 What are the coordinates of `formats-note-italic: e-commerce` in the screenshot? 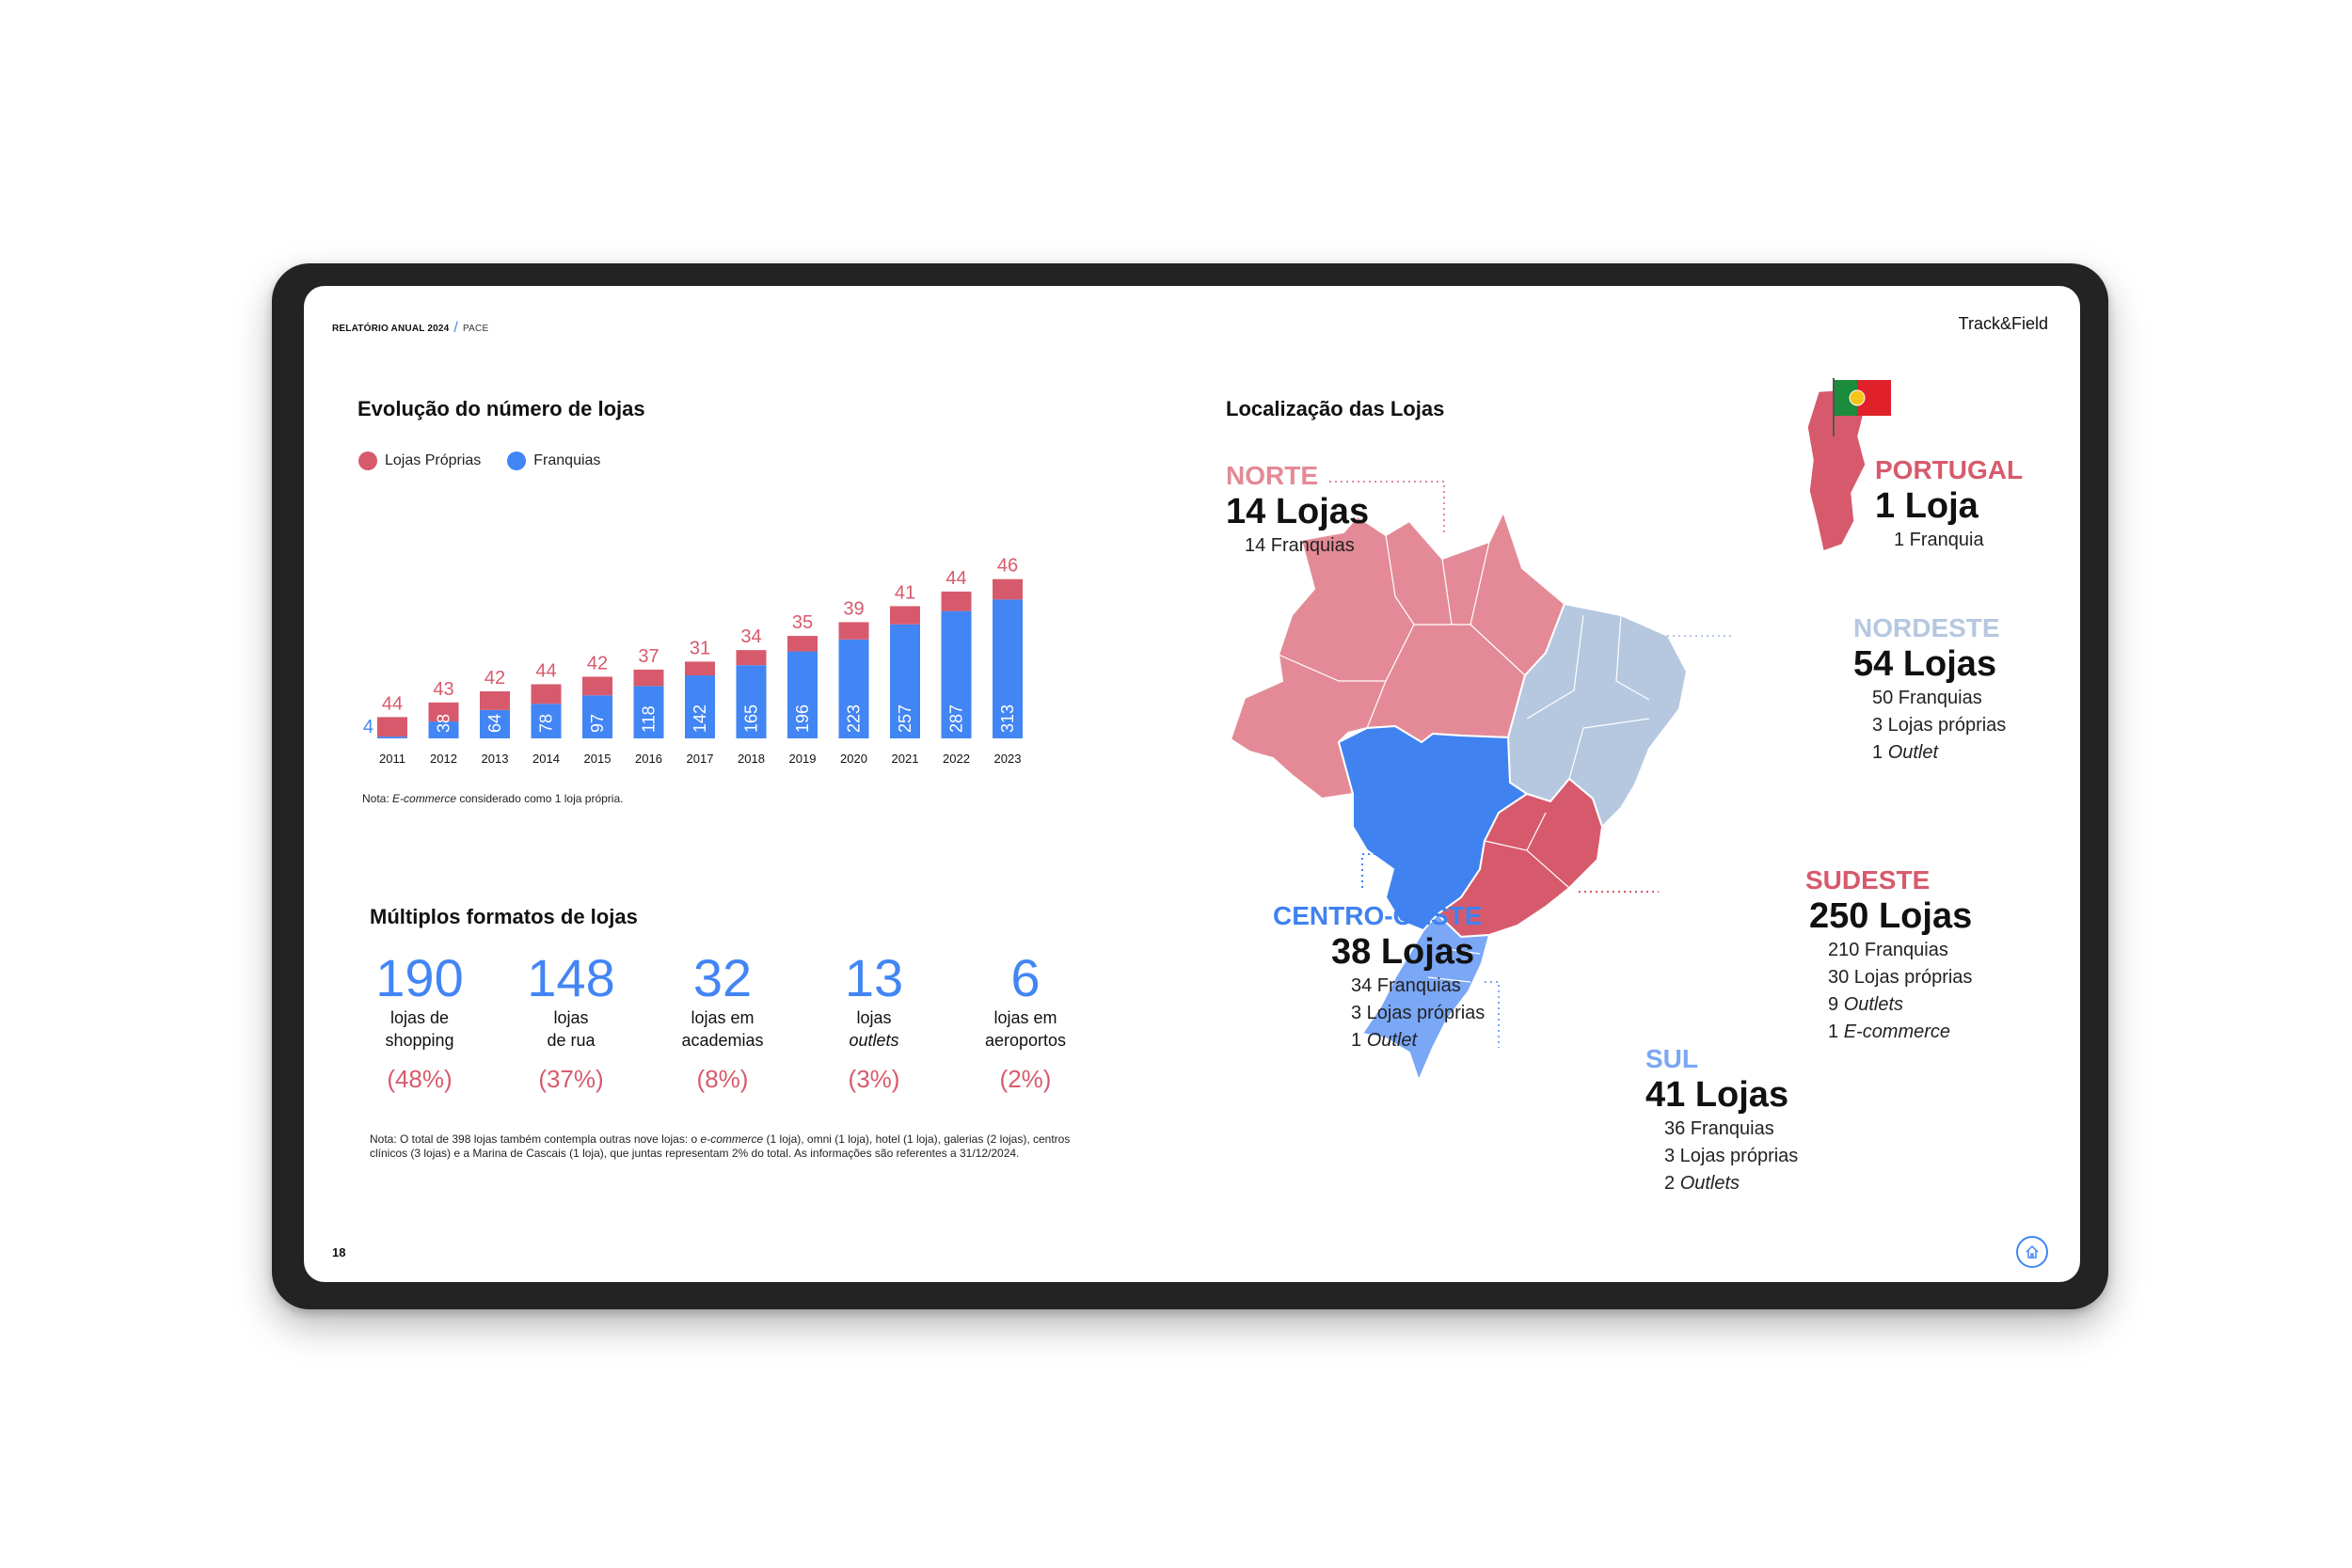 It's located at (732, 1139).